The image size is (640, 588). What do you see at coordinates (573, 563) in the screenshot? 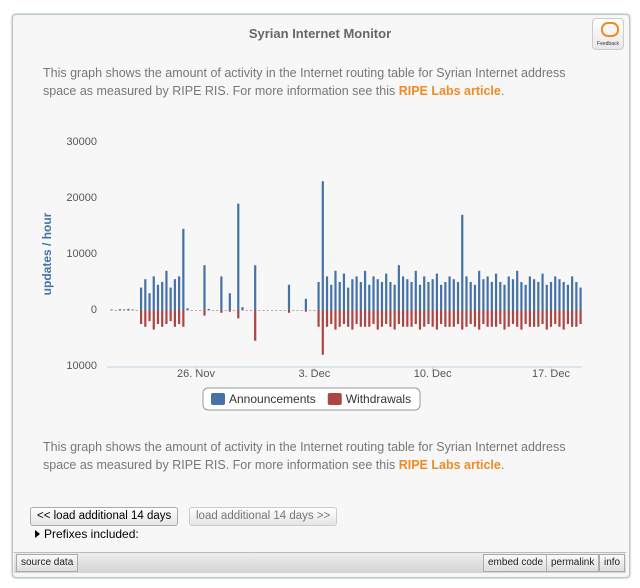
I see `permalink-button: permalink` at bounding box center [573, 563].